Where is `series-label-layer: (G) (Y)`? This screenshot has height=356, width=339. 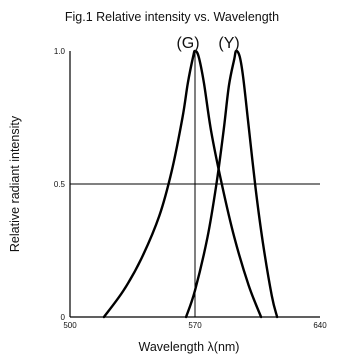
series-label-layer: (G) (Y) is located at coordinates (207, 43).